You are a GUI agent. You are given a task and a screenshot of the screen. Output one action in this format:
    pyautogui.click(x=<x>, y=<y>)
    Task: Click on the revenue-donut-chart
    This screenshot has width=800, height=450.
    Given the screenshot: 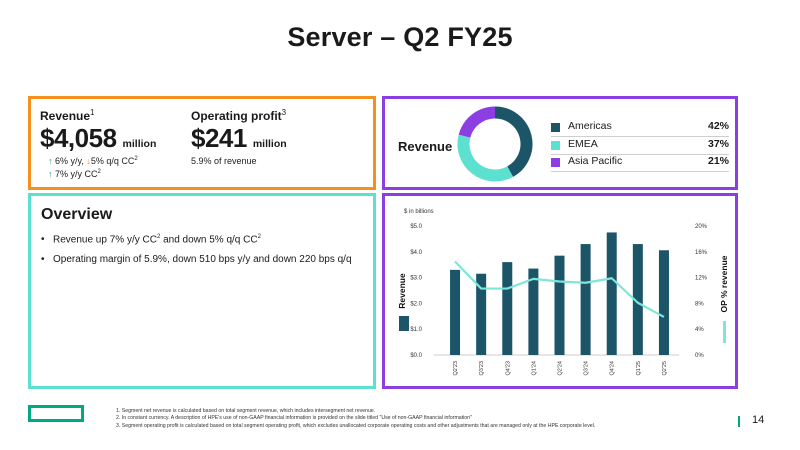 What is the action you would take?
    pyautogui.click(x=495, y=144)
    